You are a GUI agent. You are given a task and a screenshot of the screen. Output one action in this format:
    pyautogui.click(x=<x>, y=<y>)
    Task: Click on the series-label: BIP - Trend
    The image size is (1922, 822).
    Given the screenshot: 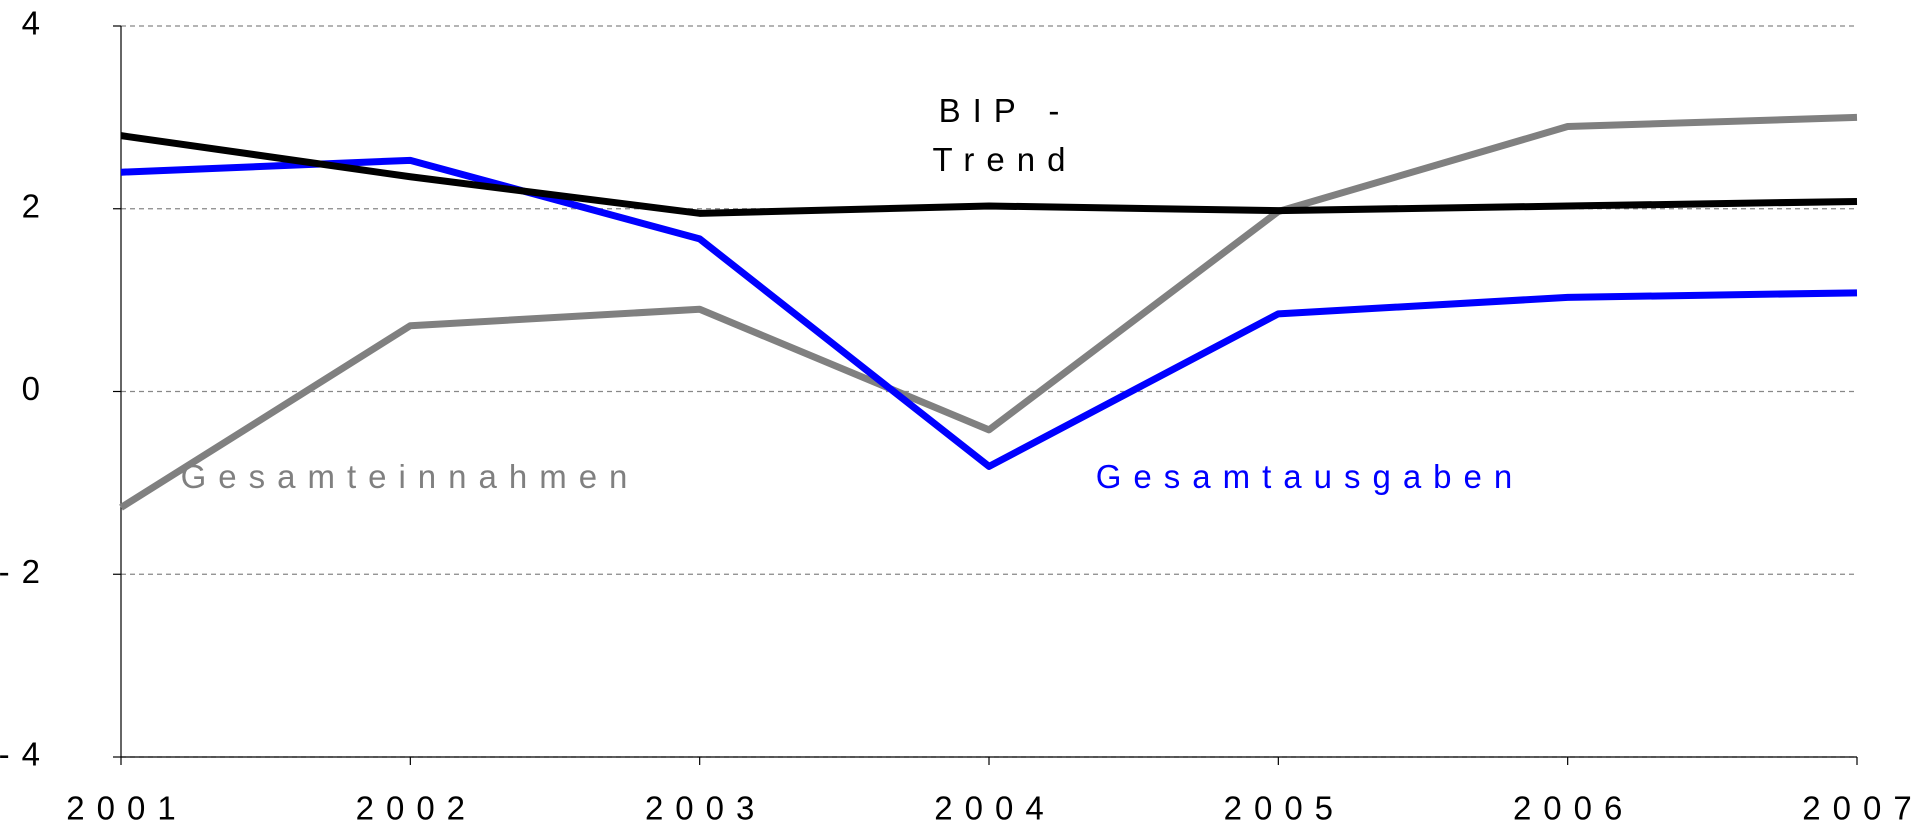 What is the action you would take?
    pyautogui.click(x=1005, y=135)
    